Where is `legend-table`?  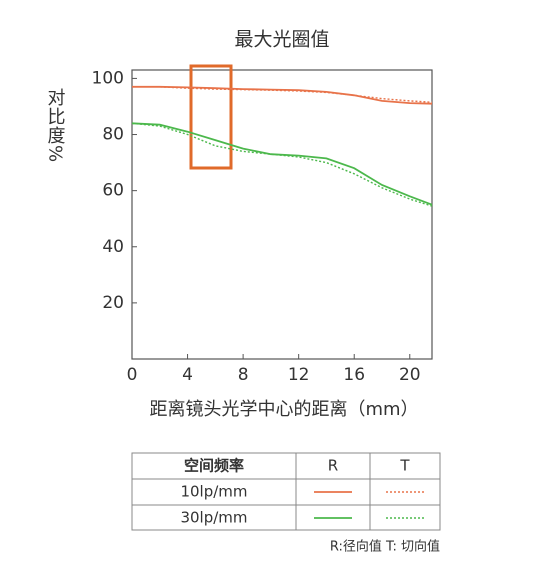
legend-table is located at coordinates (286, 491).